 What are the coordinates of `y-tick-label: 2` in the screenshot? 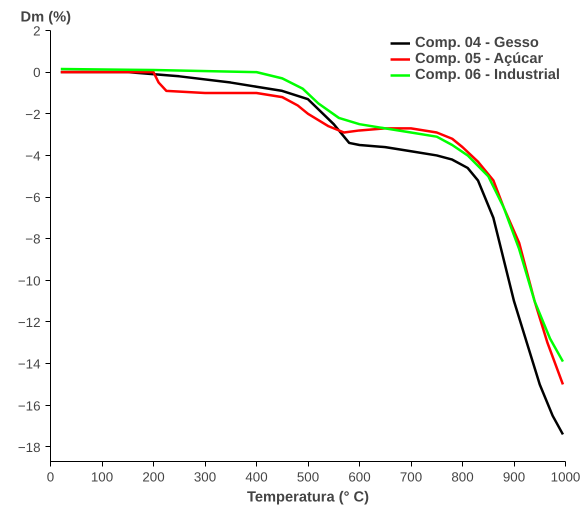 It's located at (37, 31).